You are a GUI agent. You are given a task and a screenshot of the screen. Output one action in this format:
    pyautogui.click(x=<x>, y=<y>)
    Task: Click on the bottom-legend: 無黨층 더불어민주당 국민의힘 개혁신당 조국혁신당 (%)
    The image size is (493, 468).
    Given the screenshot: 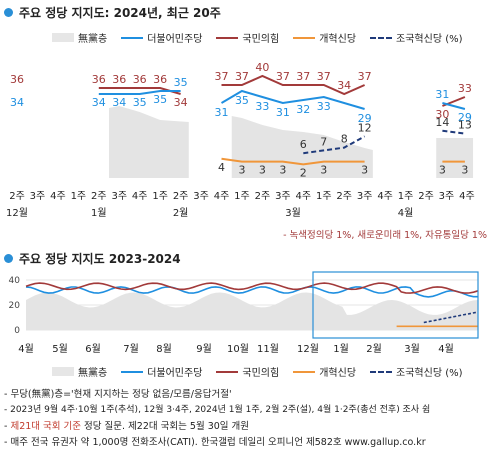 What is the action you would take?
    pyautogui.click(x=257, y=371)
    